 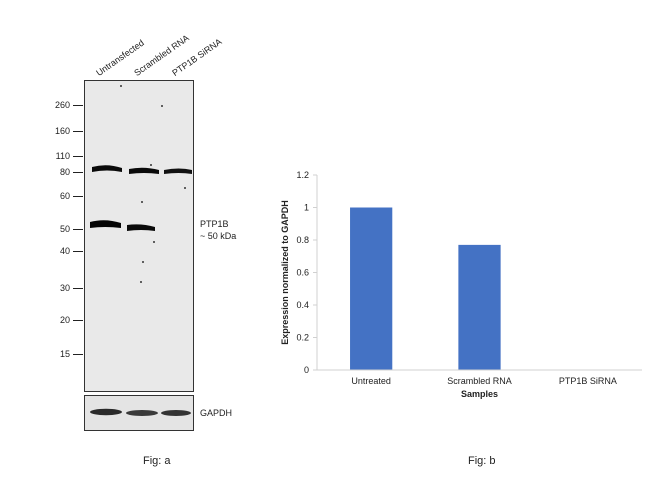 I want to click on y-tick-label: 1.2, so click(x=302, y=175).